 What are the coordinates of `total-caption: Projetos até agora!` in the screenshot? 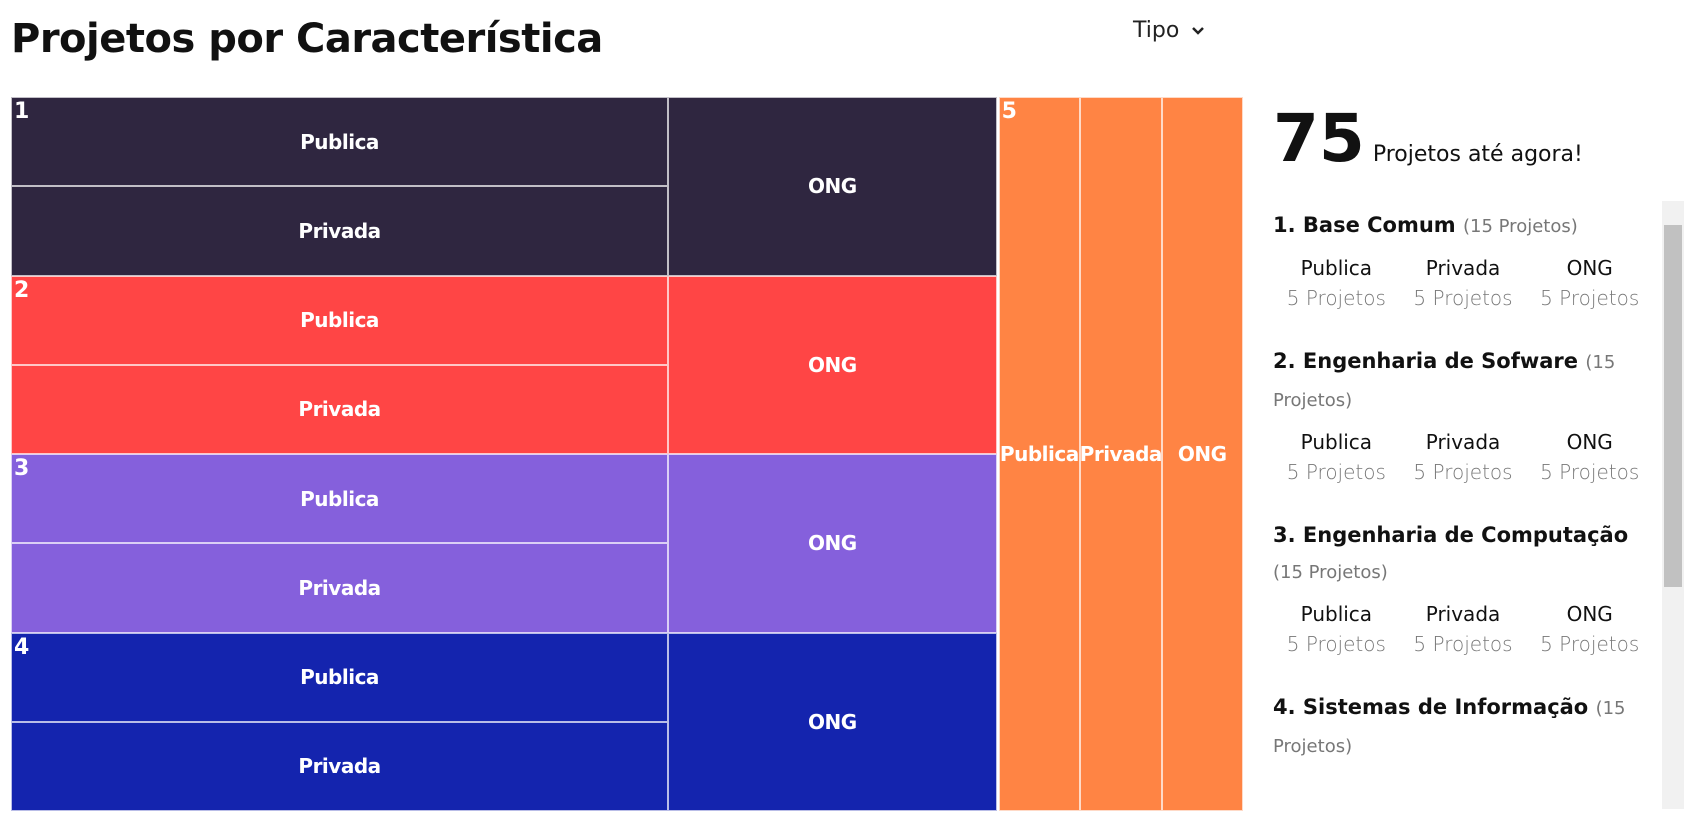 It's located at (1477, 154).